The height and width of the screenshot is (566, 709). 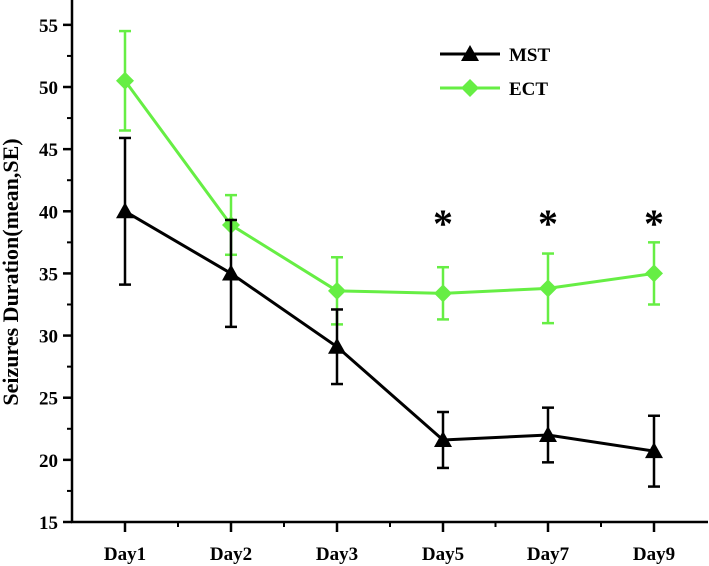 What do you see at coordinates (48, 150) in the screenshot?
I see `y-tick-label: 45` at bounding box center [48, 150].